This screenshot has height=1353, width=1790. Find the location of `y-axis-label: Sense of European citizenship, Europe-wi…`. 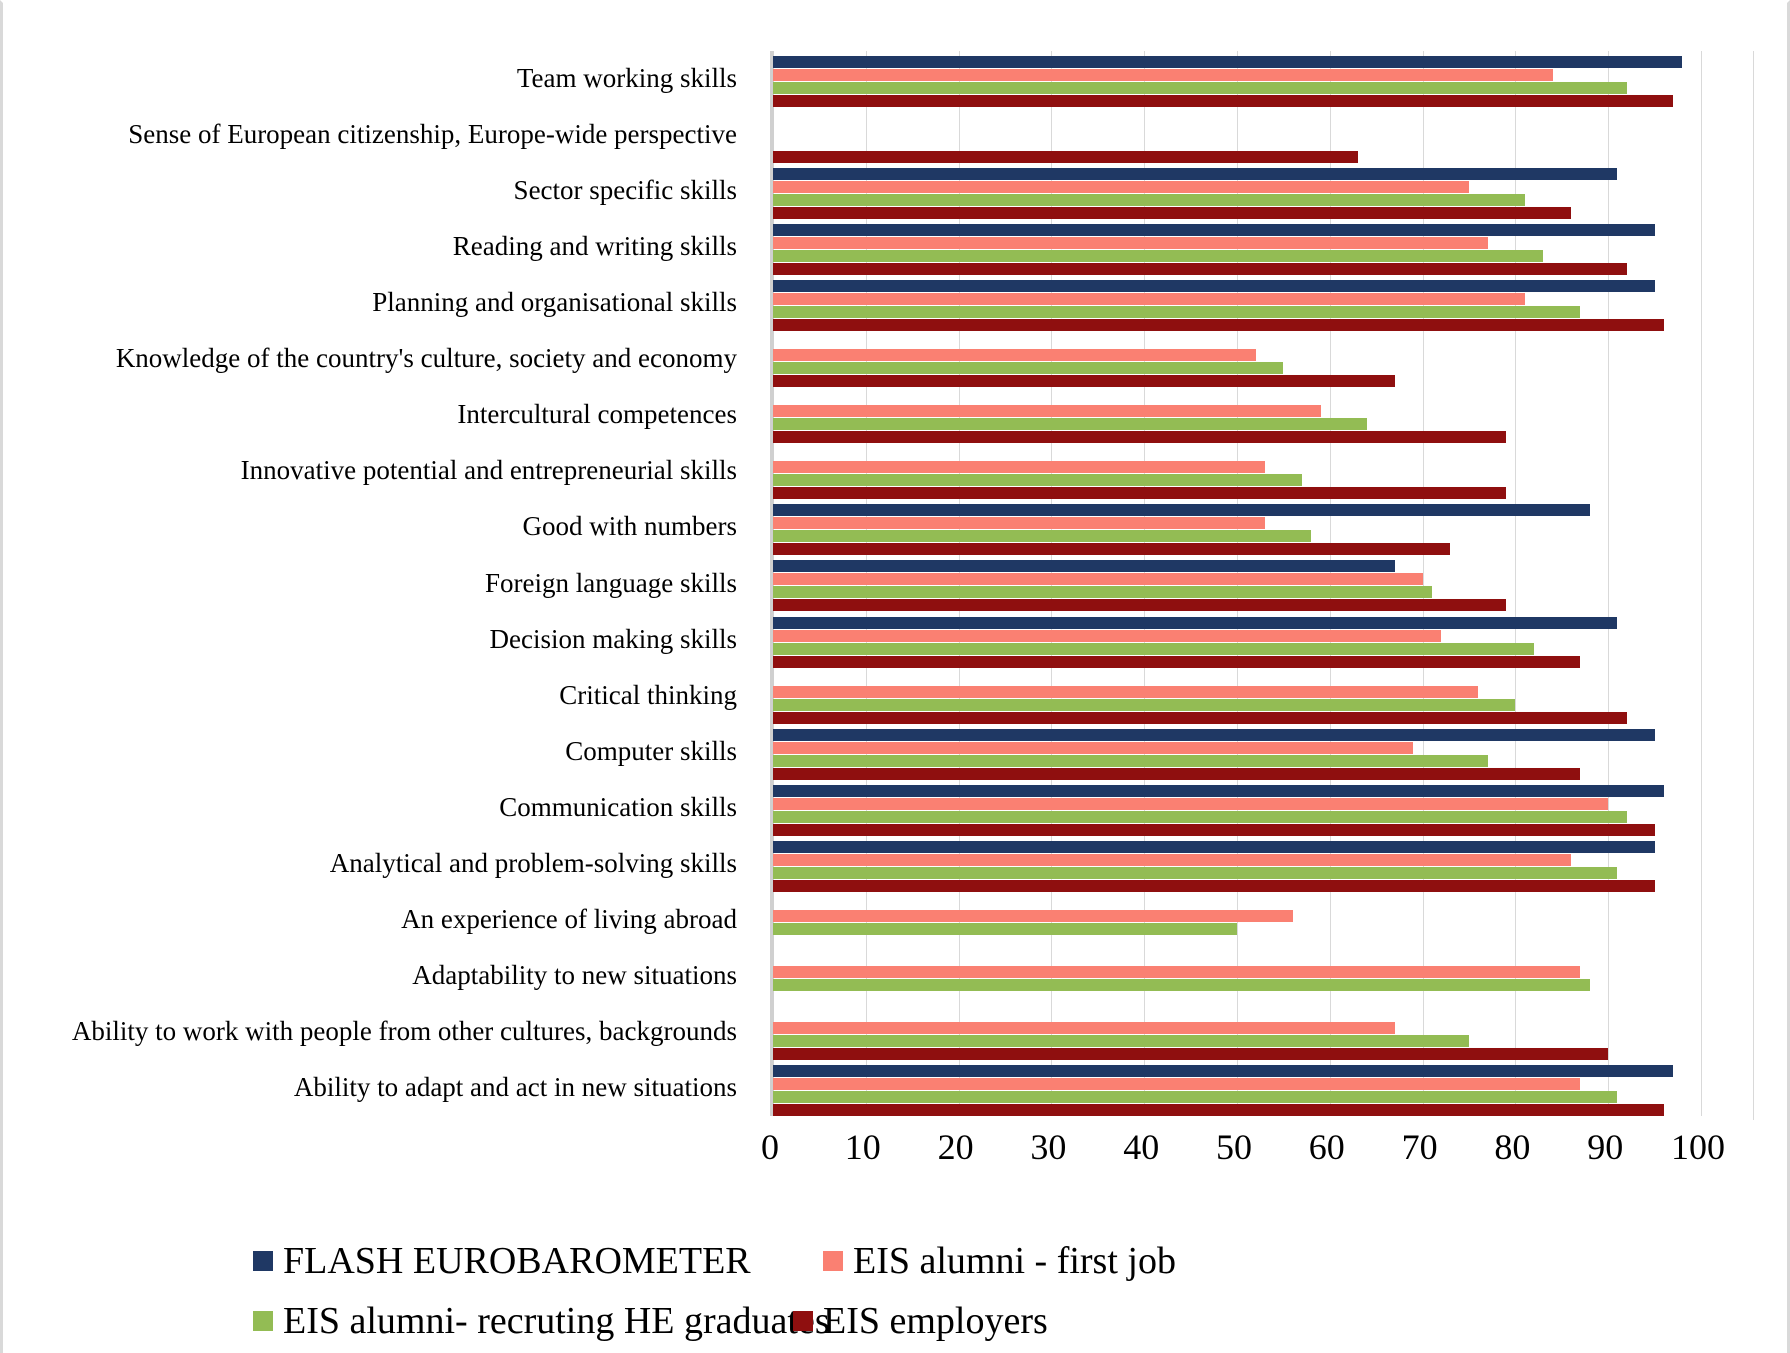

y-axis-label: Sense of European citizenship, Europe-wi… is located at coordinates (432, 134).